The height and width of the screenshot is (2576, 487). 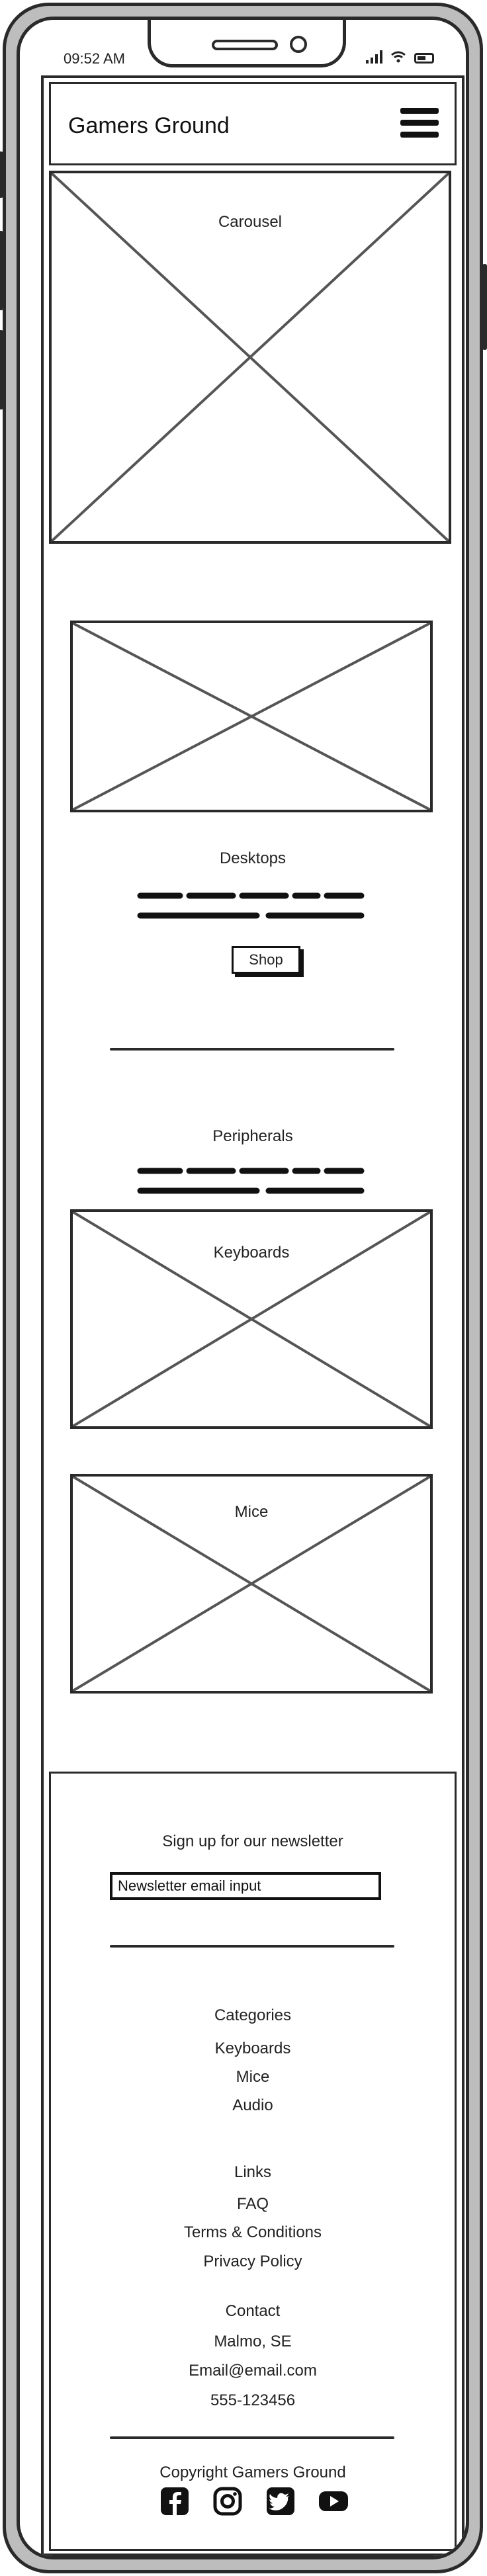 I want to click on link-terms-conditions: Terms & Conditions, so click(x=252, y=2232).